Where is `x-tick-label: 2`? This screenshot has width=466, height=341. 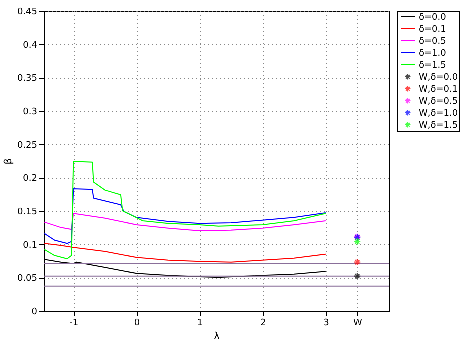 x-tick-label: 2 is located at coordinates (263, 323).